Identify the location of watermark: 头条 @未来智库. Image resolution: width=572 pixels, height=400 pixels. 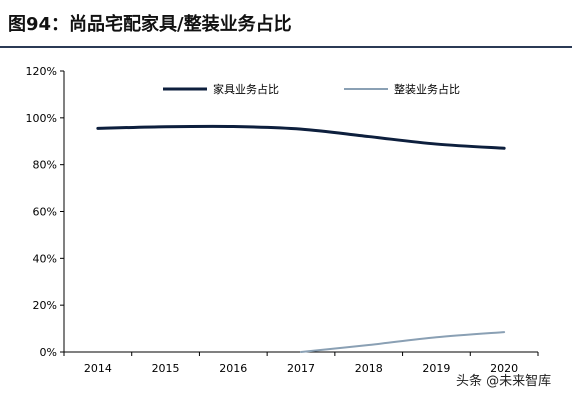
(503, 379).